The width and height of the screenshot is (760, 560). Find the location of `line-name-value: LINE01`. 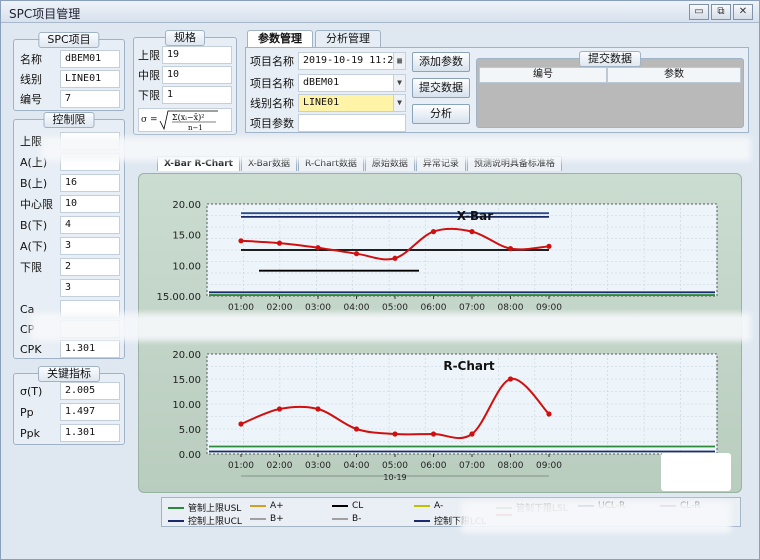

line-name-value: LINE01 is located at coordinates (321, 102).